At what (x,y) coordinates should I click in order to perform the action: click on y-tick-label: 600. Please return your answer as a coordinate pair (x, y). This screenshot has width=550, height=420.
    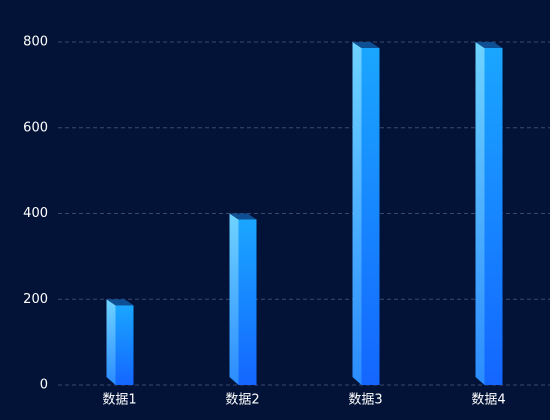
    Looking at the image, I should click on (35, 127).